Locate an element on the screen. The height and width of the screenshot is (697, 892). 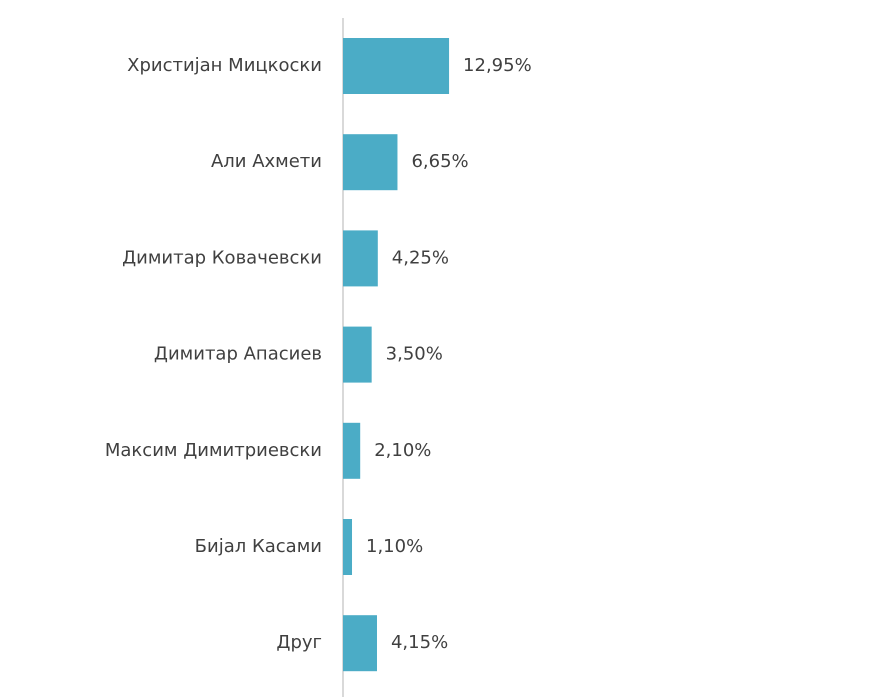
category-label: Максим Димитриевски is located at coordinates (213, 450).